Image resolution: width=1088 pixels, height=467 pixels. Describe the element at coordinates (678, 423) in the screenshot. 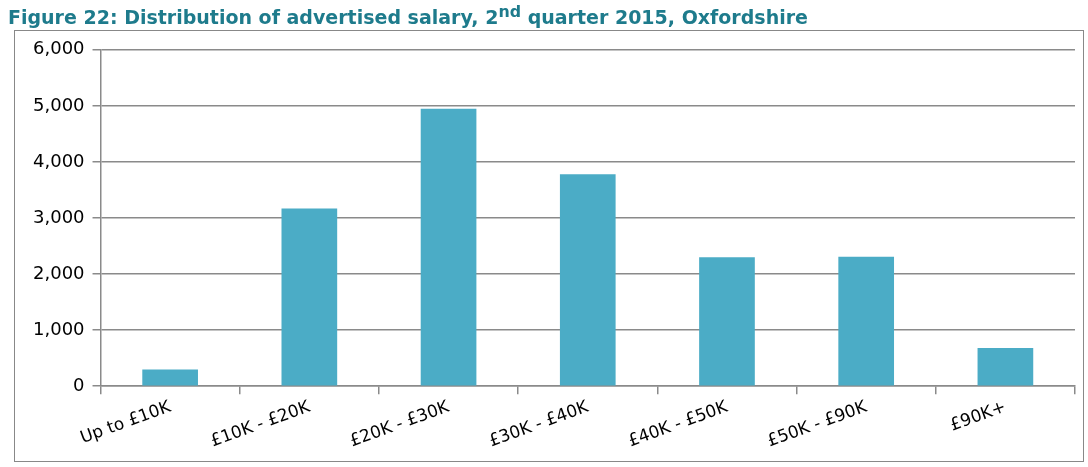

I see `x-tick-label: £40K - £50K` at that location.